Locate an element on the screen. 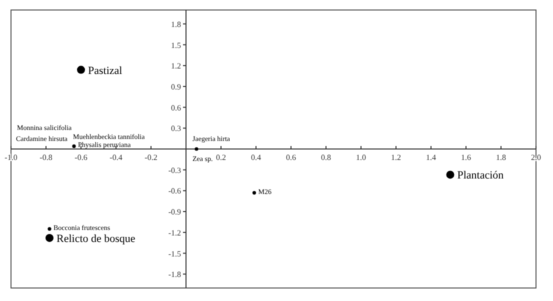 This screenshot has width=553, height=301. x-tick-label: 0.6 is located at coordinates (291, 157).